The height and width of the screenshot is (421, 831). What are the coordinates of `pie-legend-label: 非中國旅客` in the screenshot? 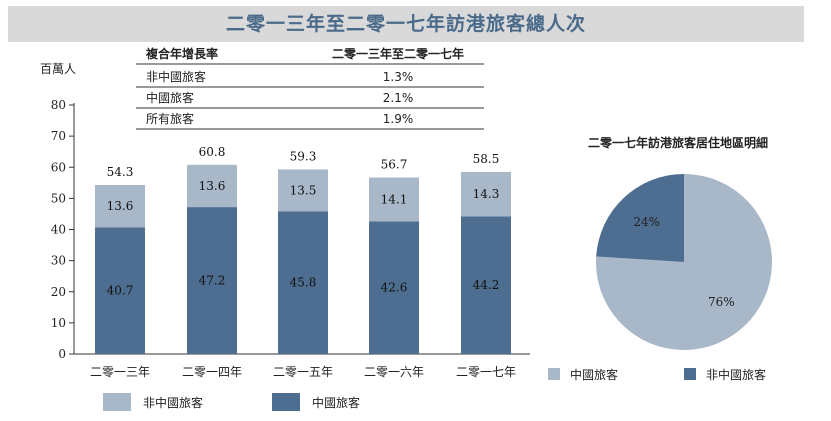 It's located at (736, 374).